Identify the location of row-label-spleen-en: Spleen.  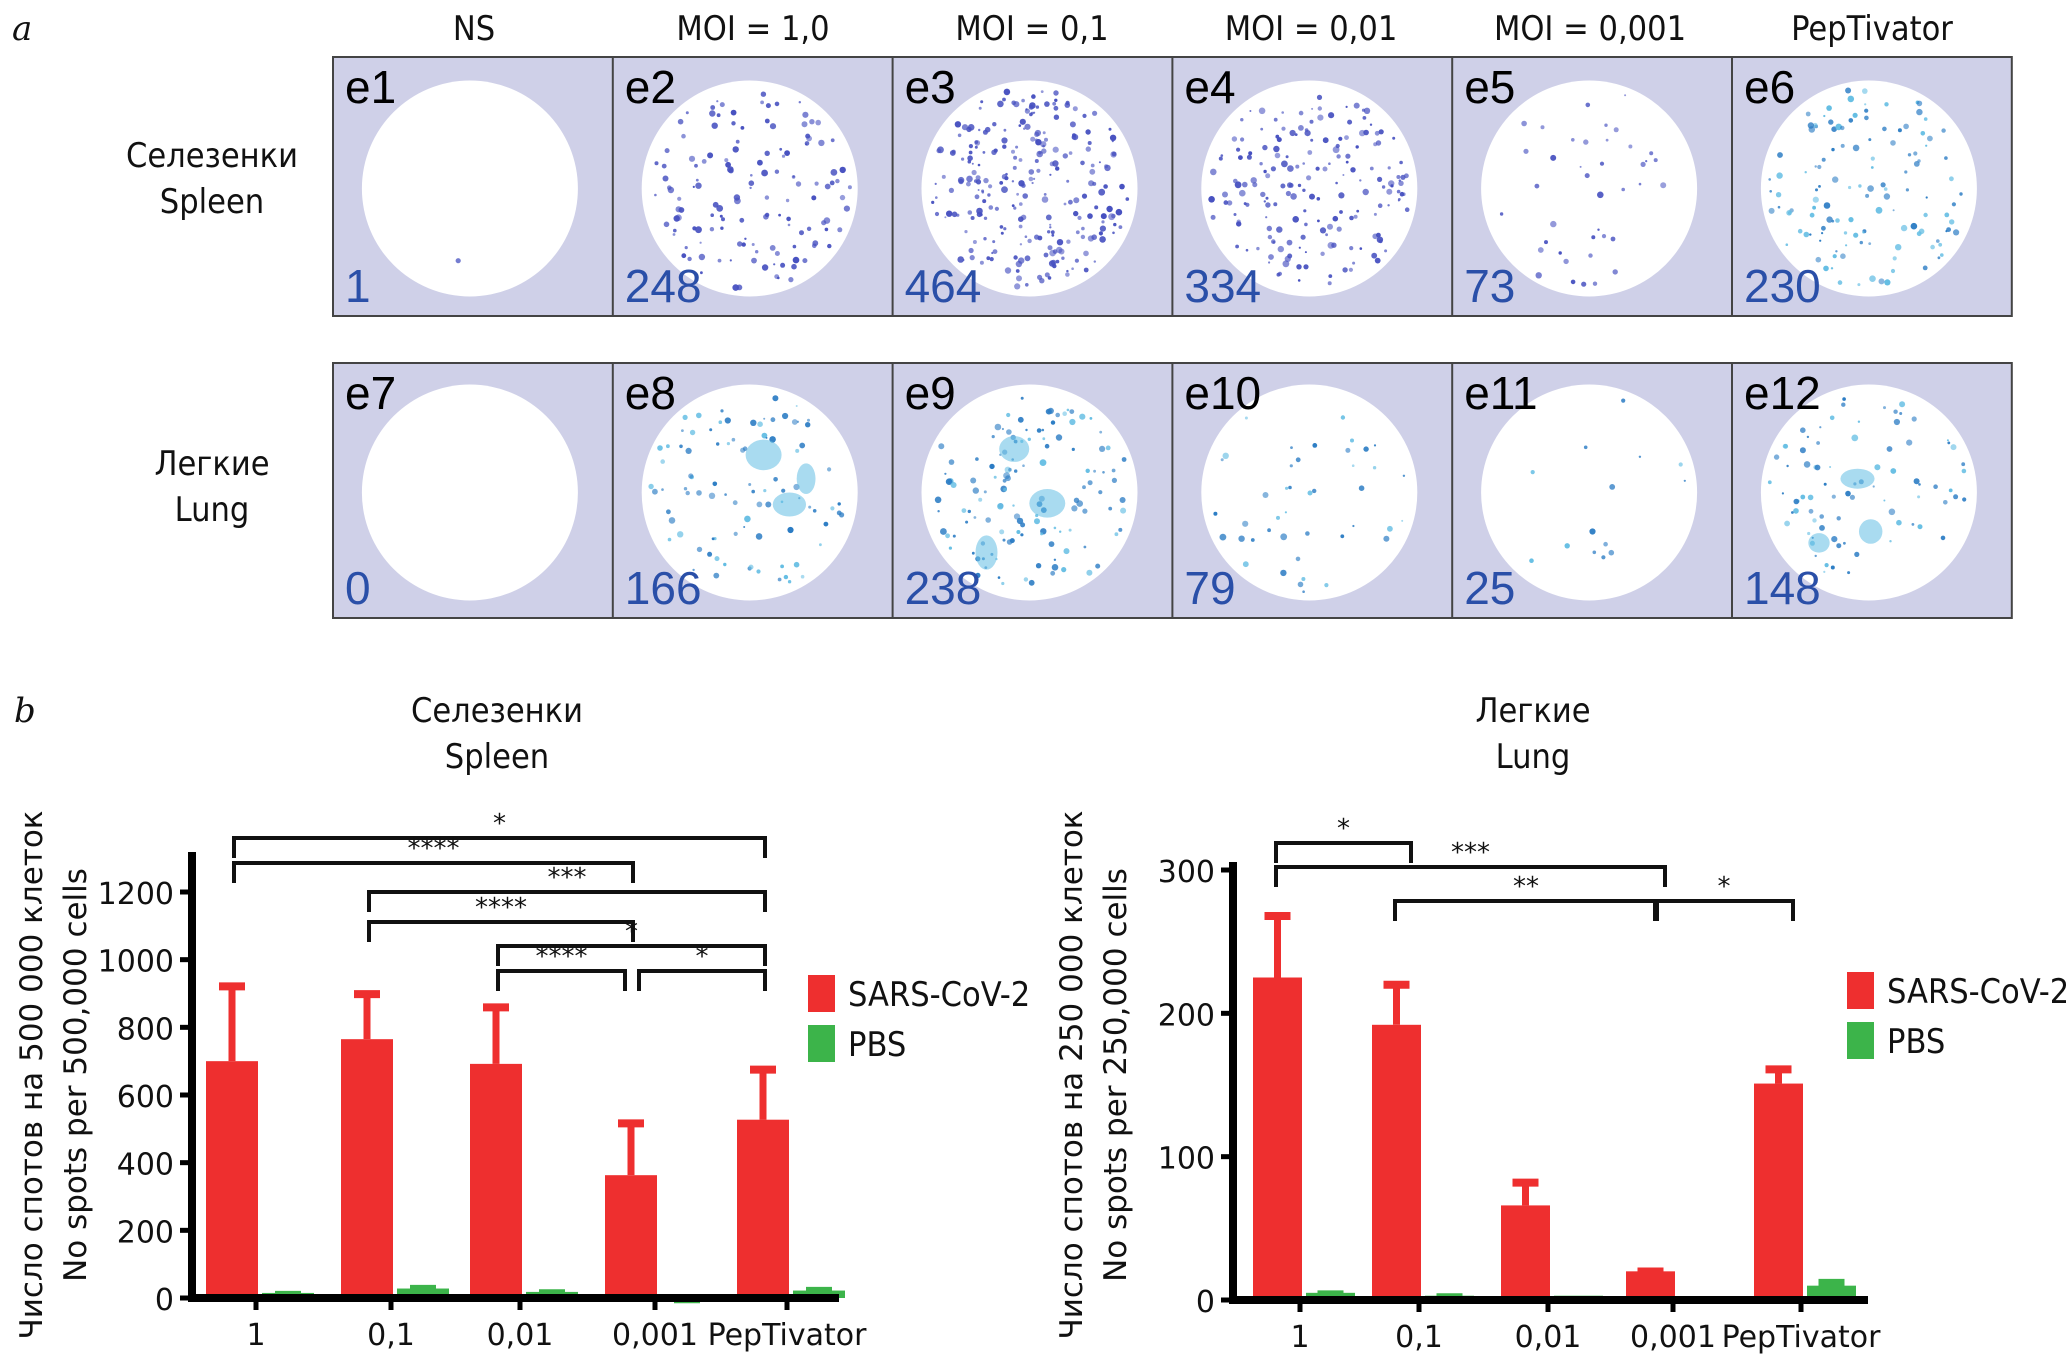
(212, 202).